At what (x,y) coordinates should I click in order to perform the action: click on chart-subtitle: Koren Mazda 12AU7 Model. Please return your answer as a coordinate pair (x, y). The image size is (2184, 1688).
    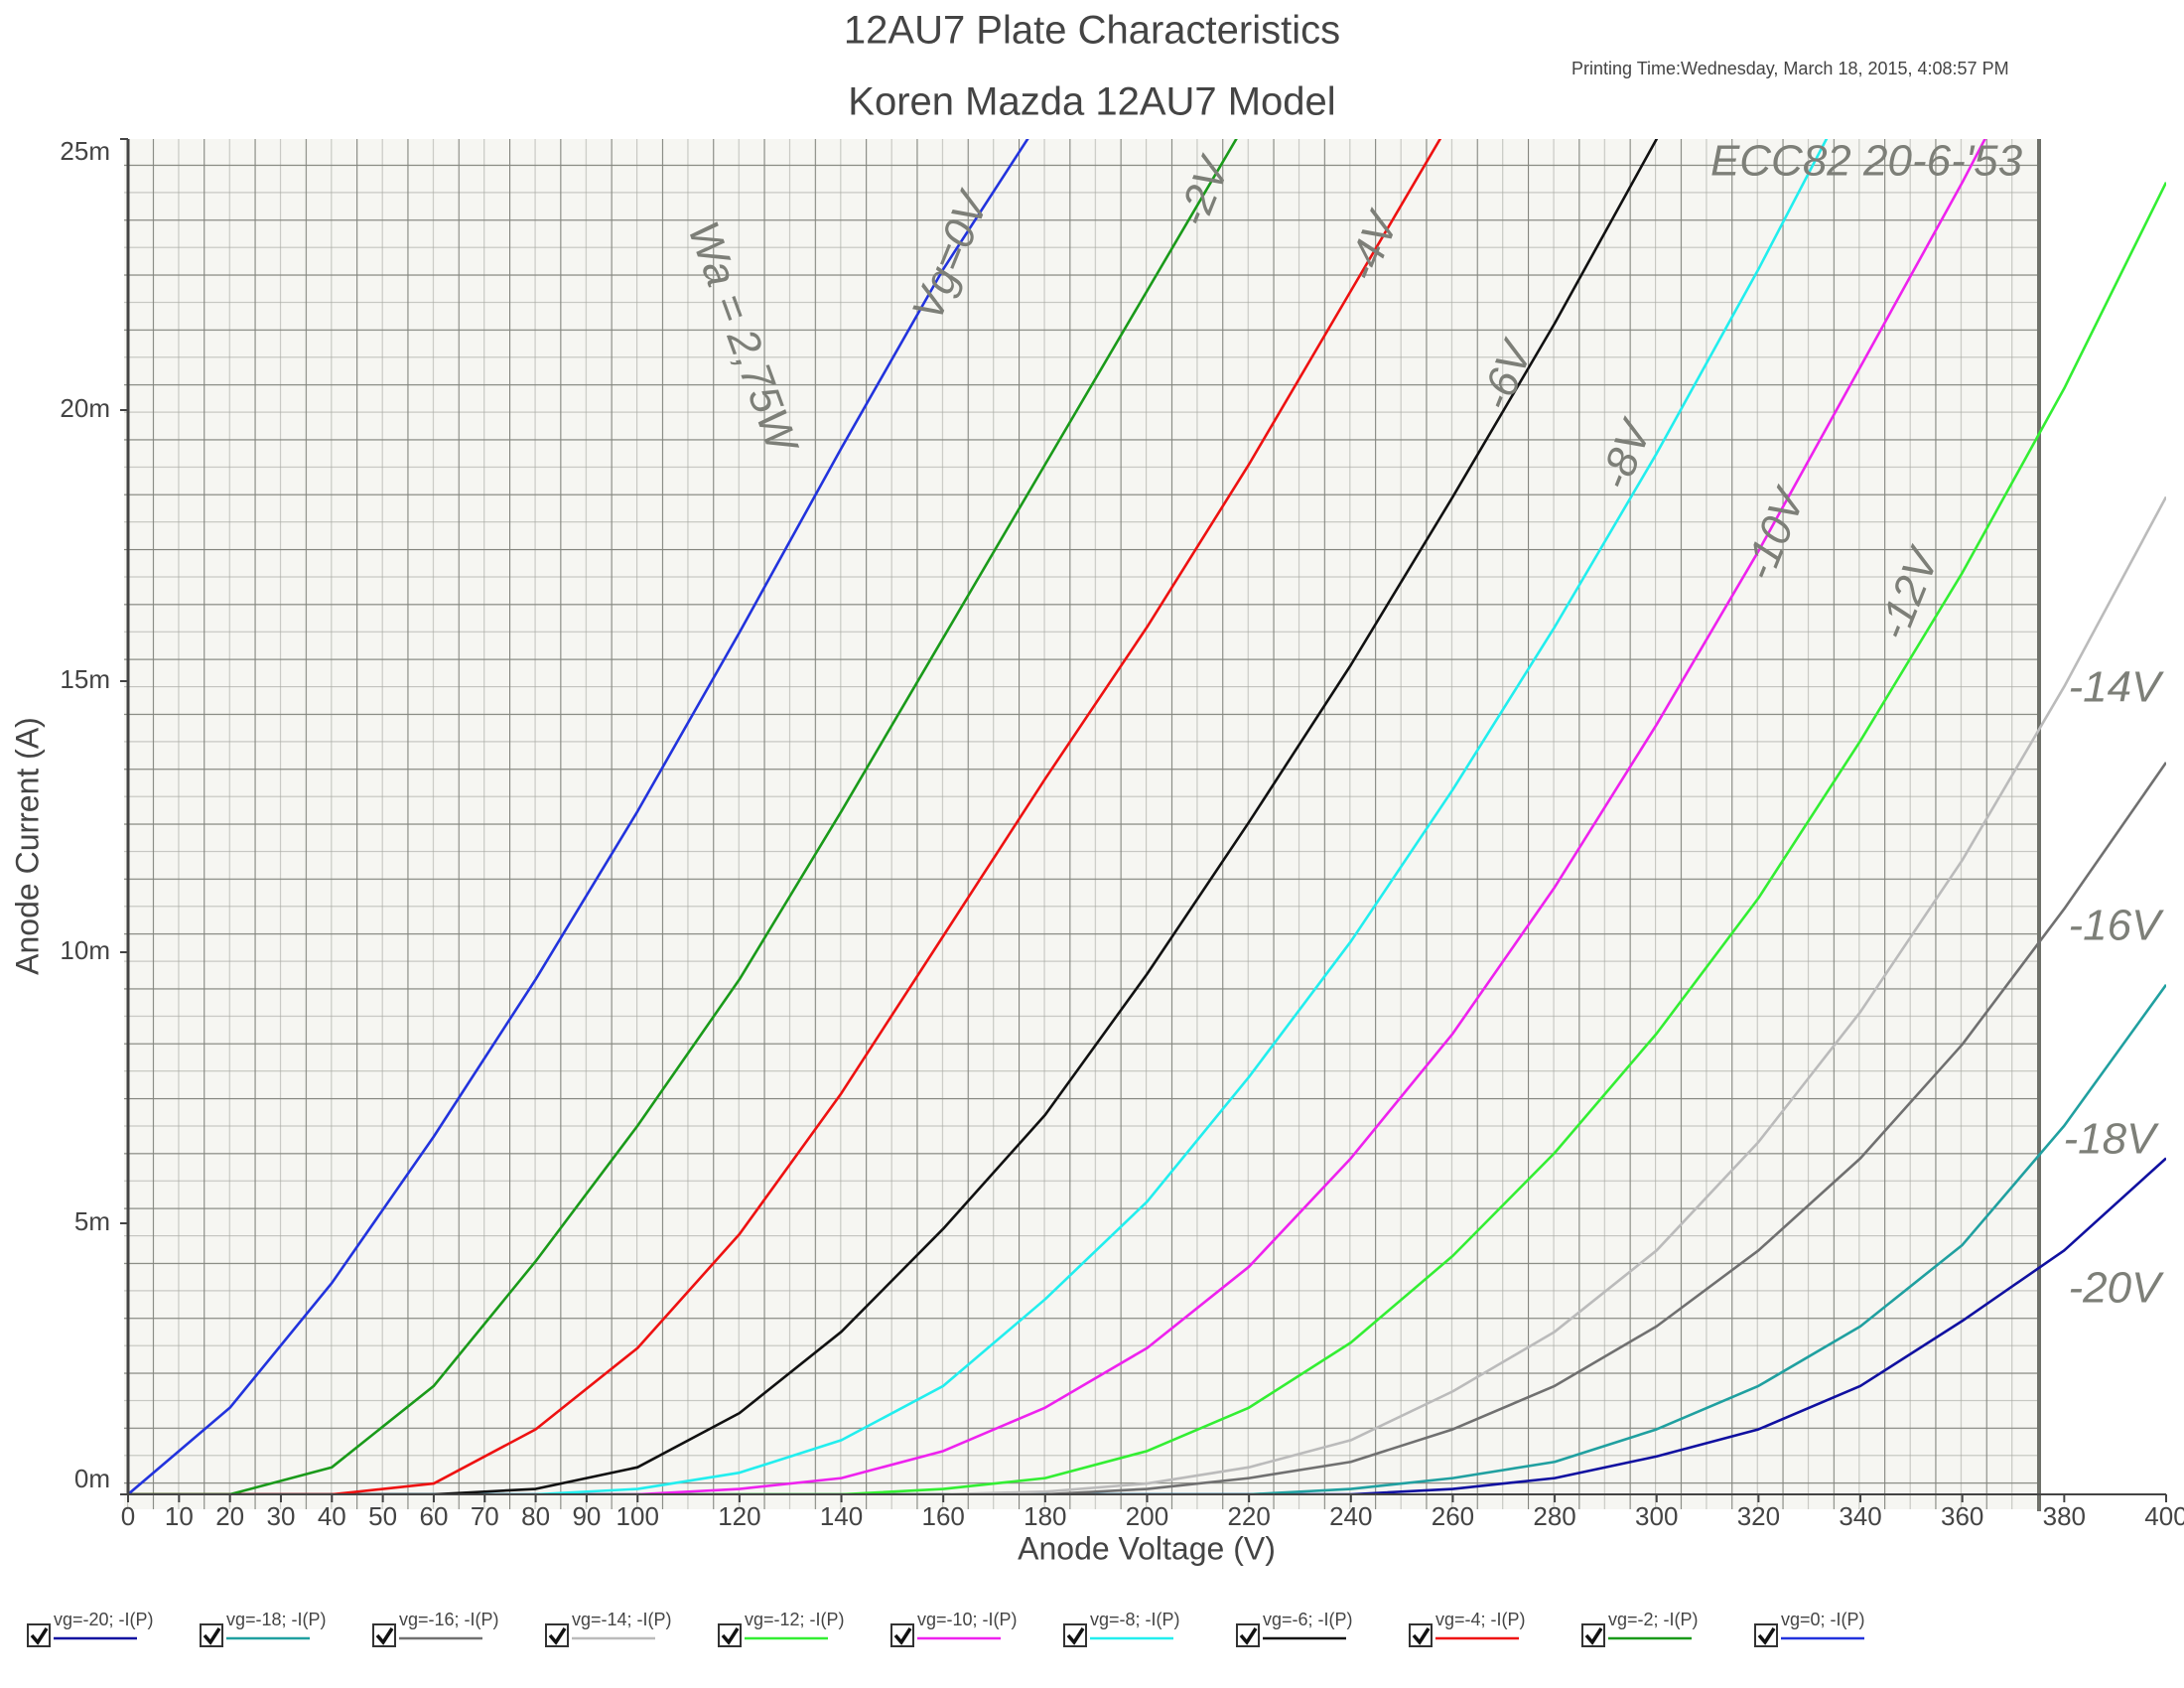
    Looking at the image, I should click on (1091, 102).